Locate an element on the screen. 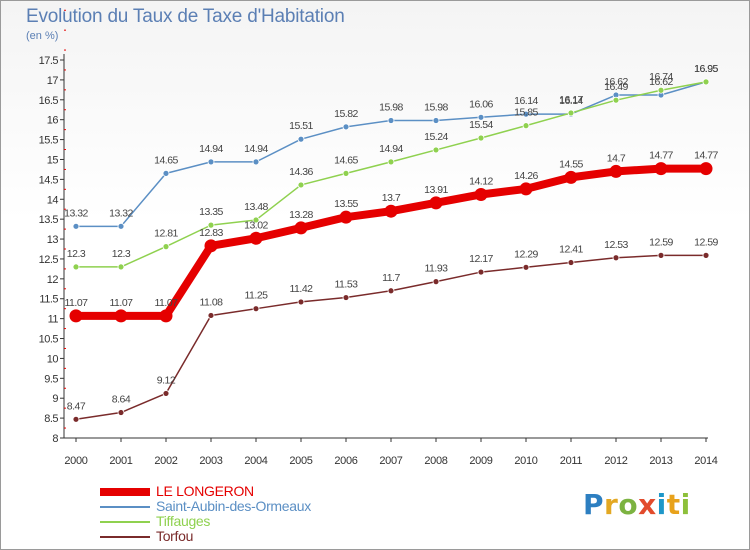 This screenshot has height=550, width=750. data-label-saint-aubin-des-ormeaux: 16.62 is located at coordinates (661, 82).